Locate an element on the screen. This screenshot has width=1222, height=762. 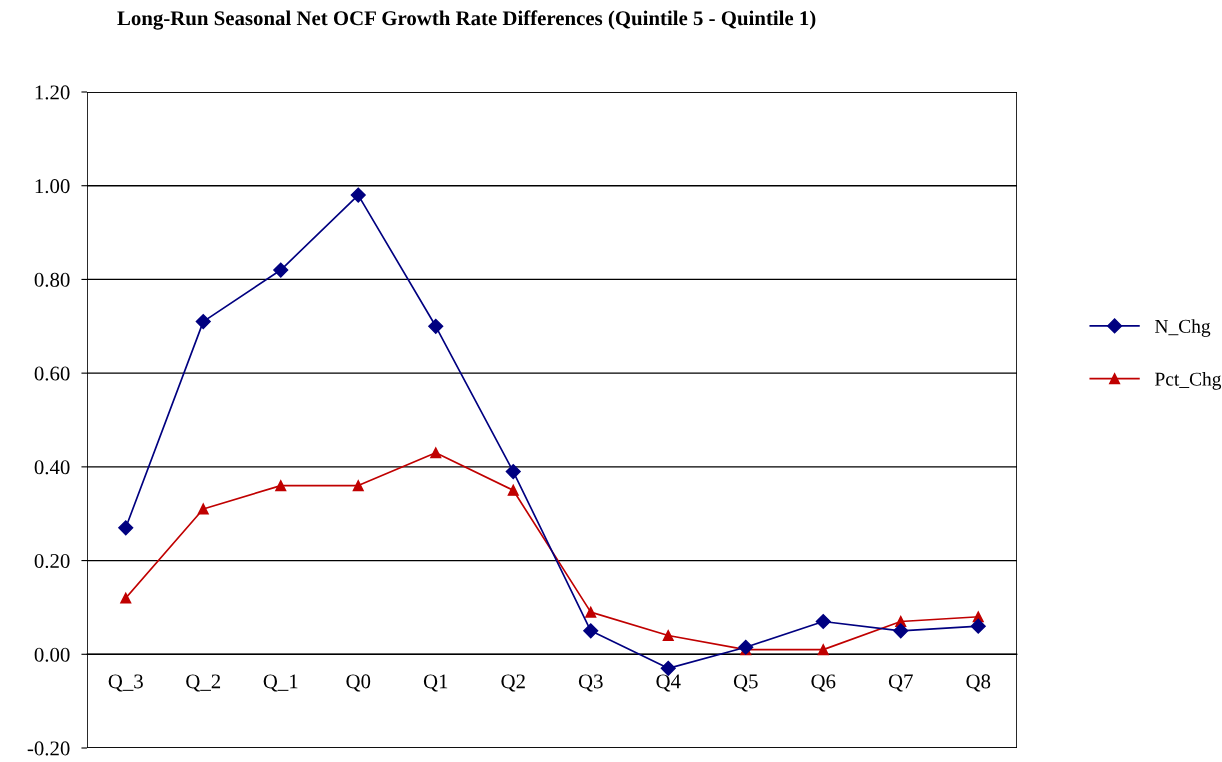
x-tick-label: Q_1 is located at coordinates (280, 683).